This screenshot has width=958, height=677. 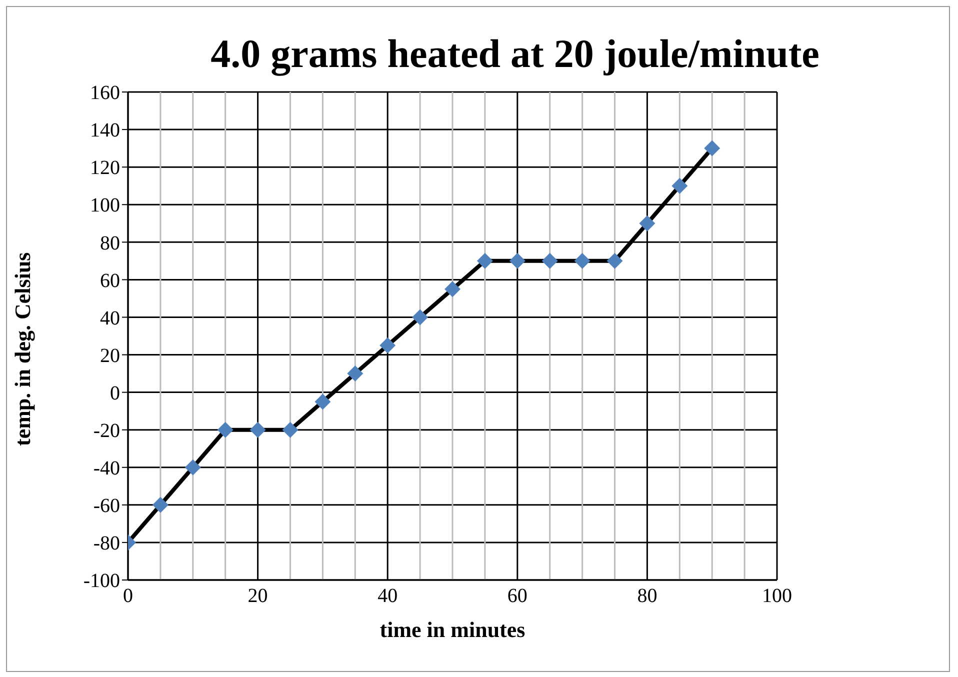 What do you see at coordinates (258, 596) in the screenshot?
I see `x-tick-label: 20` at bounding box center [258, 596].